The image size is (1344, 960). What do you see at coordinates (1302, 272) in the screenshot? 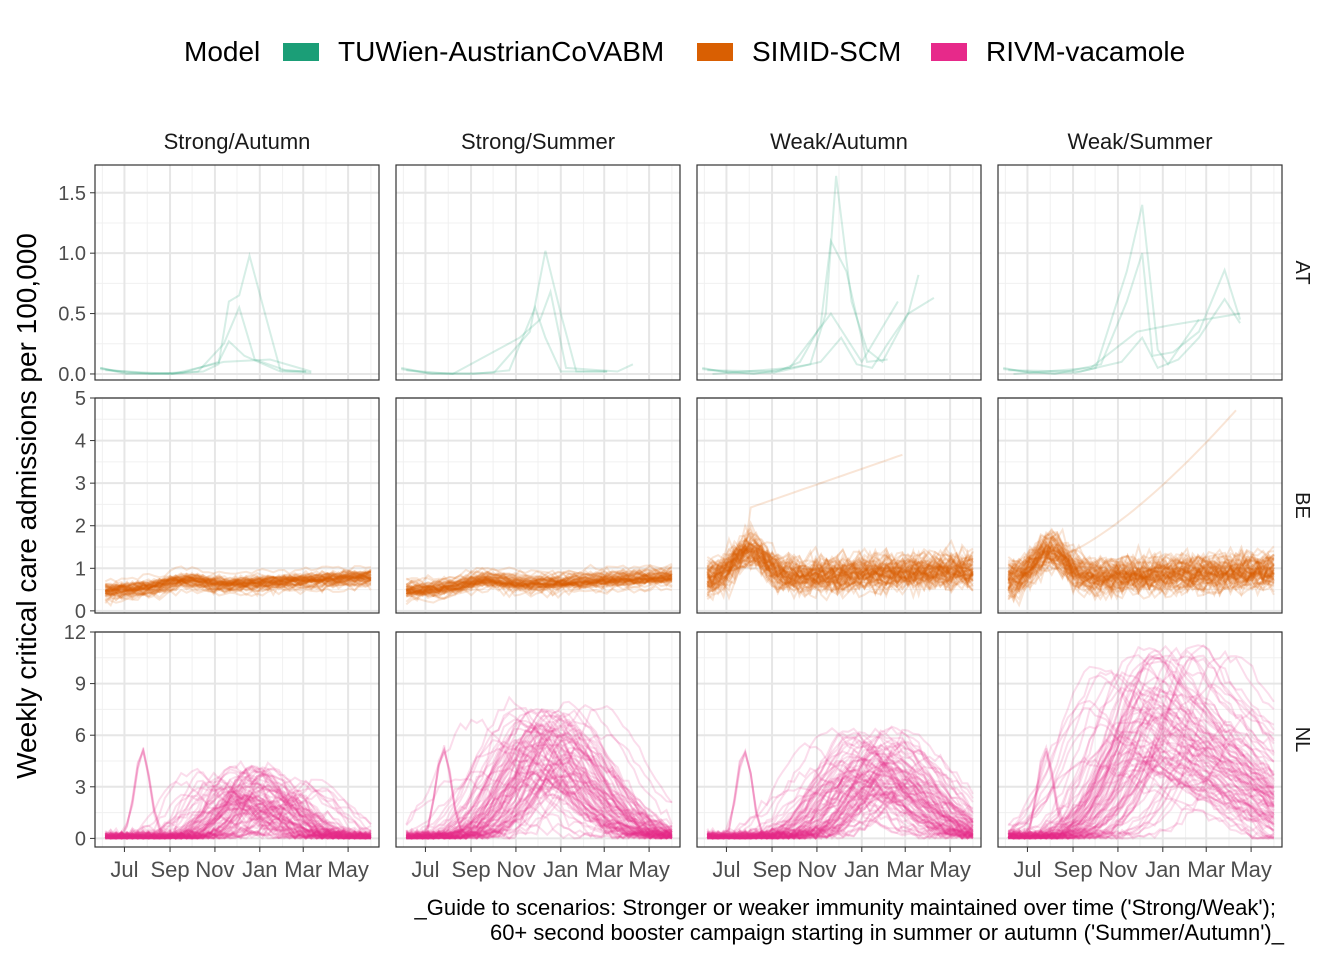
I see `row-strip-at: AT` at bounding box center [1302, 272].